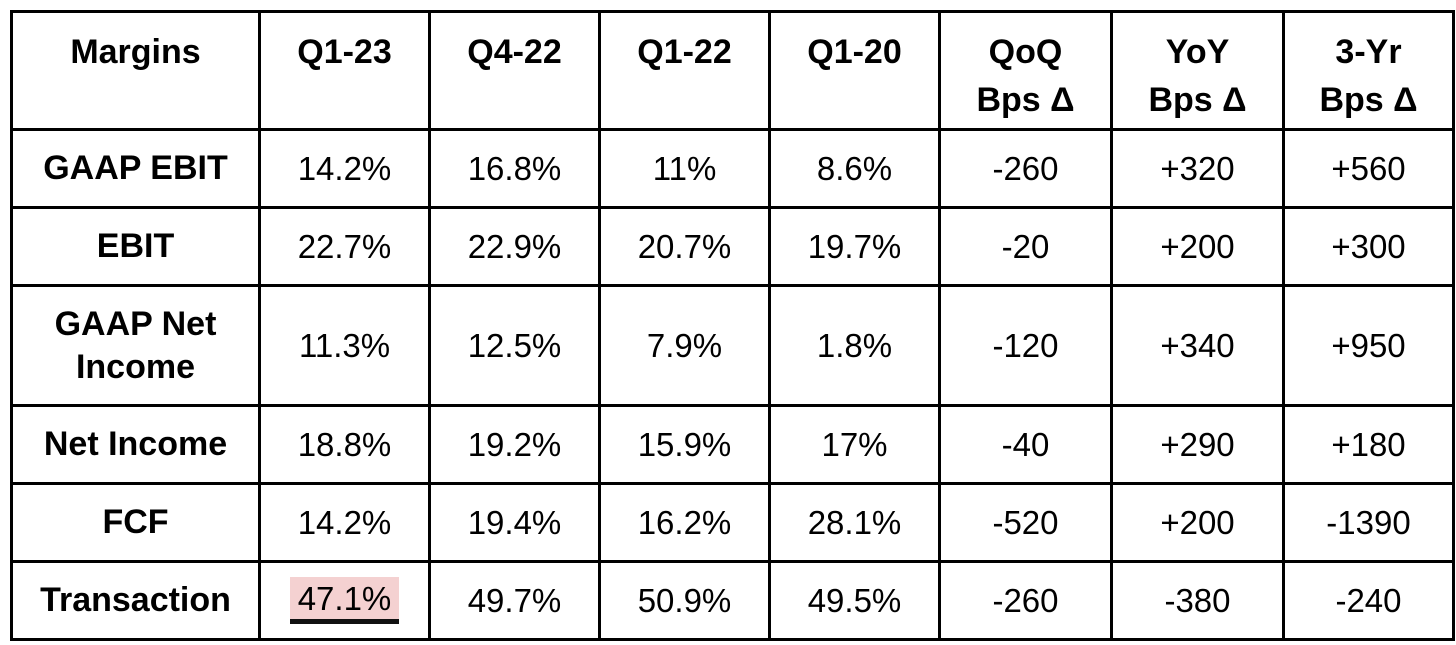 The image size is (1456, 645). I want to click on header-cell-margins: Margins, so click(135, 70).